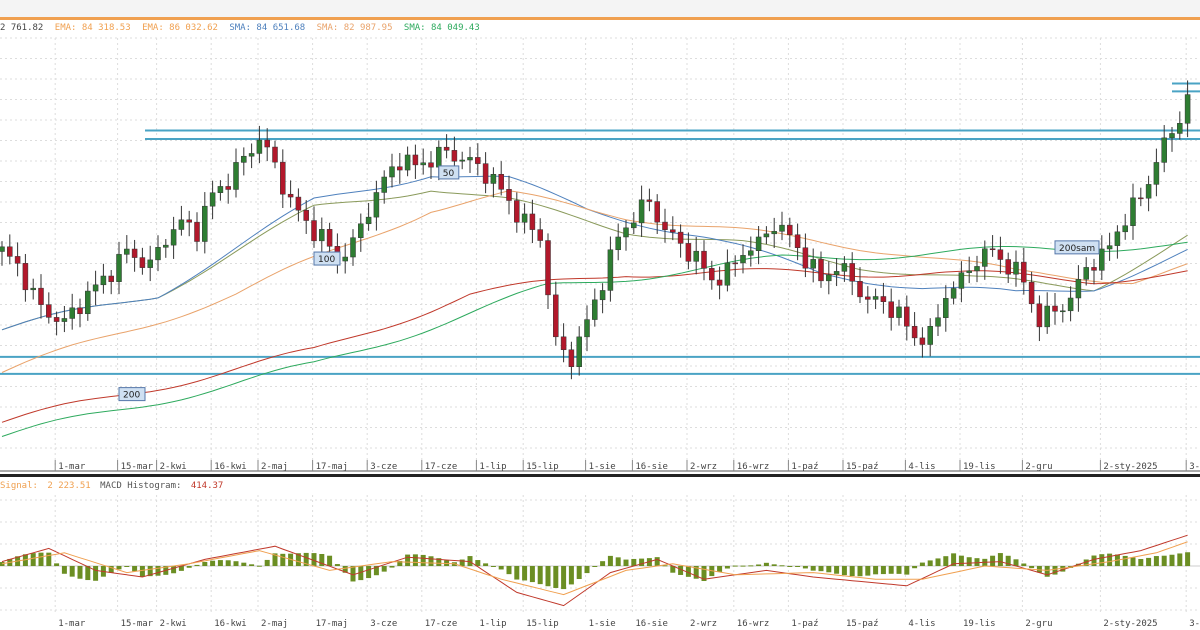 The height and width of the screenshot is (630, 1200). What do you see at coordinates (449, 172) in the screenshot?
I see `ma-label-box` at bounding box center [449, 172].